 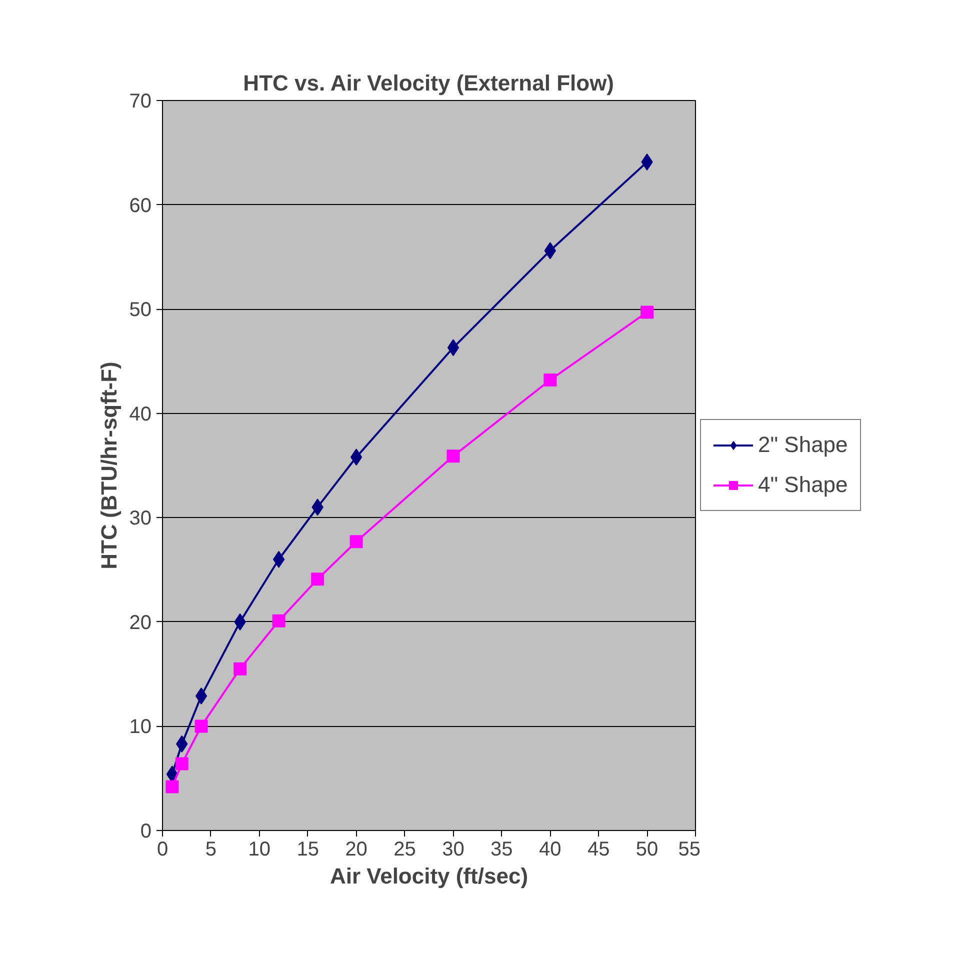 What do you see at coordinates (356, 849) in the screenshot?
I see `x-tick-label: 20` at bounding box center [356, 849].